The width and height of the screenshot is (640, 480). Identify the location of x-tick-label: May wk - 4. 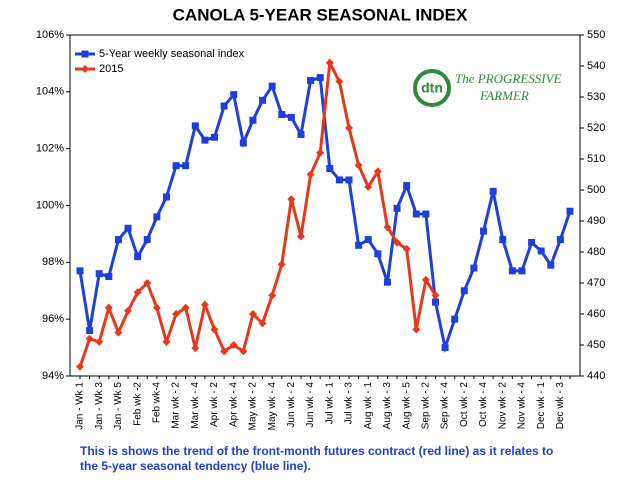
(272, 406).